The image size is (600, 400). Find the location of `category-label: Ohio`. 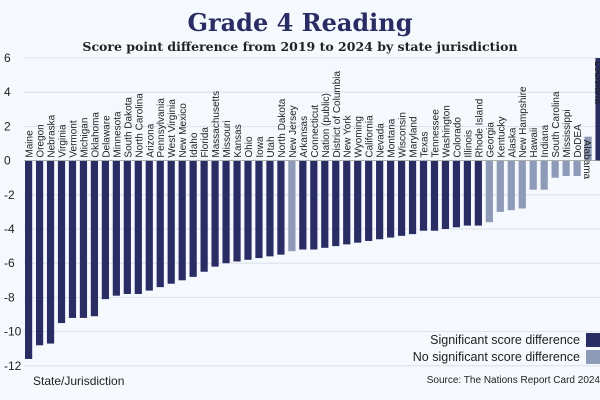

category-label: Ohio is located at coordinates (249, 147).